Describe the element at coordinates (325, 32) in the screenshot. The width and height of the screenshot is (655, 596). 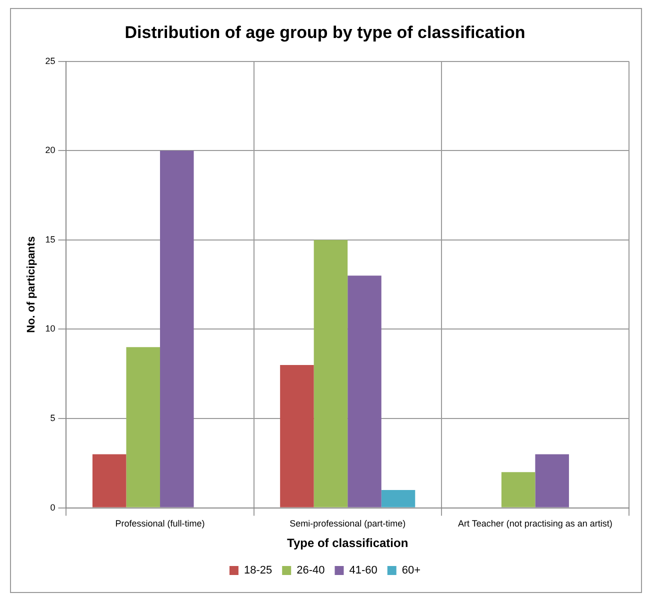
I see `chart-title: Distribution of age group by type of classification` at that location.